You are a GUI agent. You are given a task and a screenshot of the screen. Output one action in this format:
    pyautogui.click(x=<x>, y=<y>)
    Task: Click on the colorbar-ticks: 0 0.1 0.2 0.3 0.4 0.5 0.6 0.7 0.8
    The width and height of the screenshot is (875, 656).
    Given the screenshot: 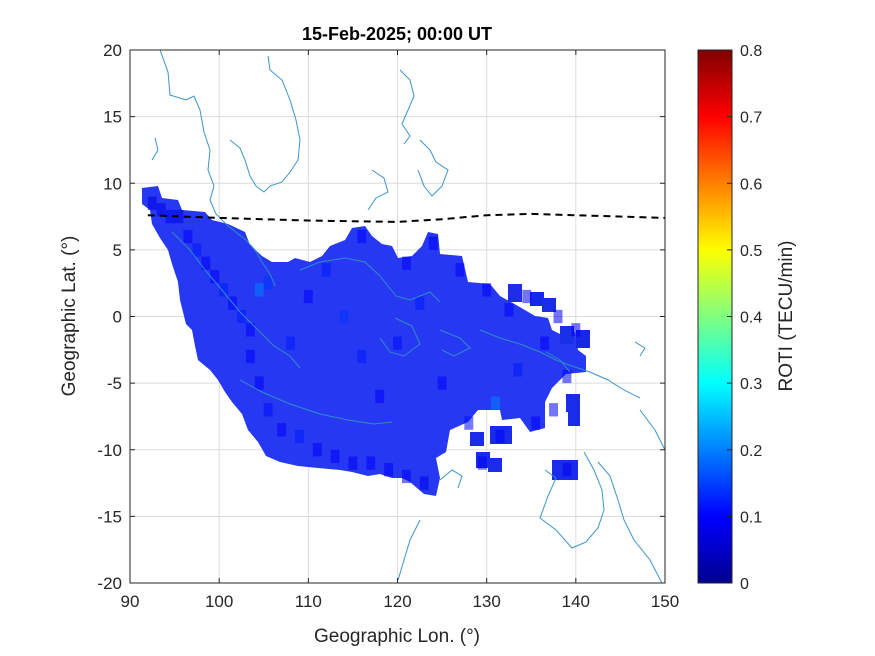 What is the action you would take?
    pyautogui.click(x=744, y=318)
    